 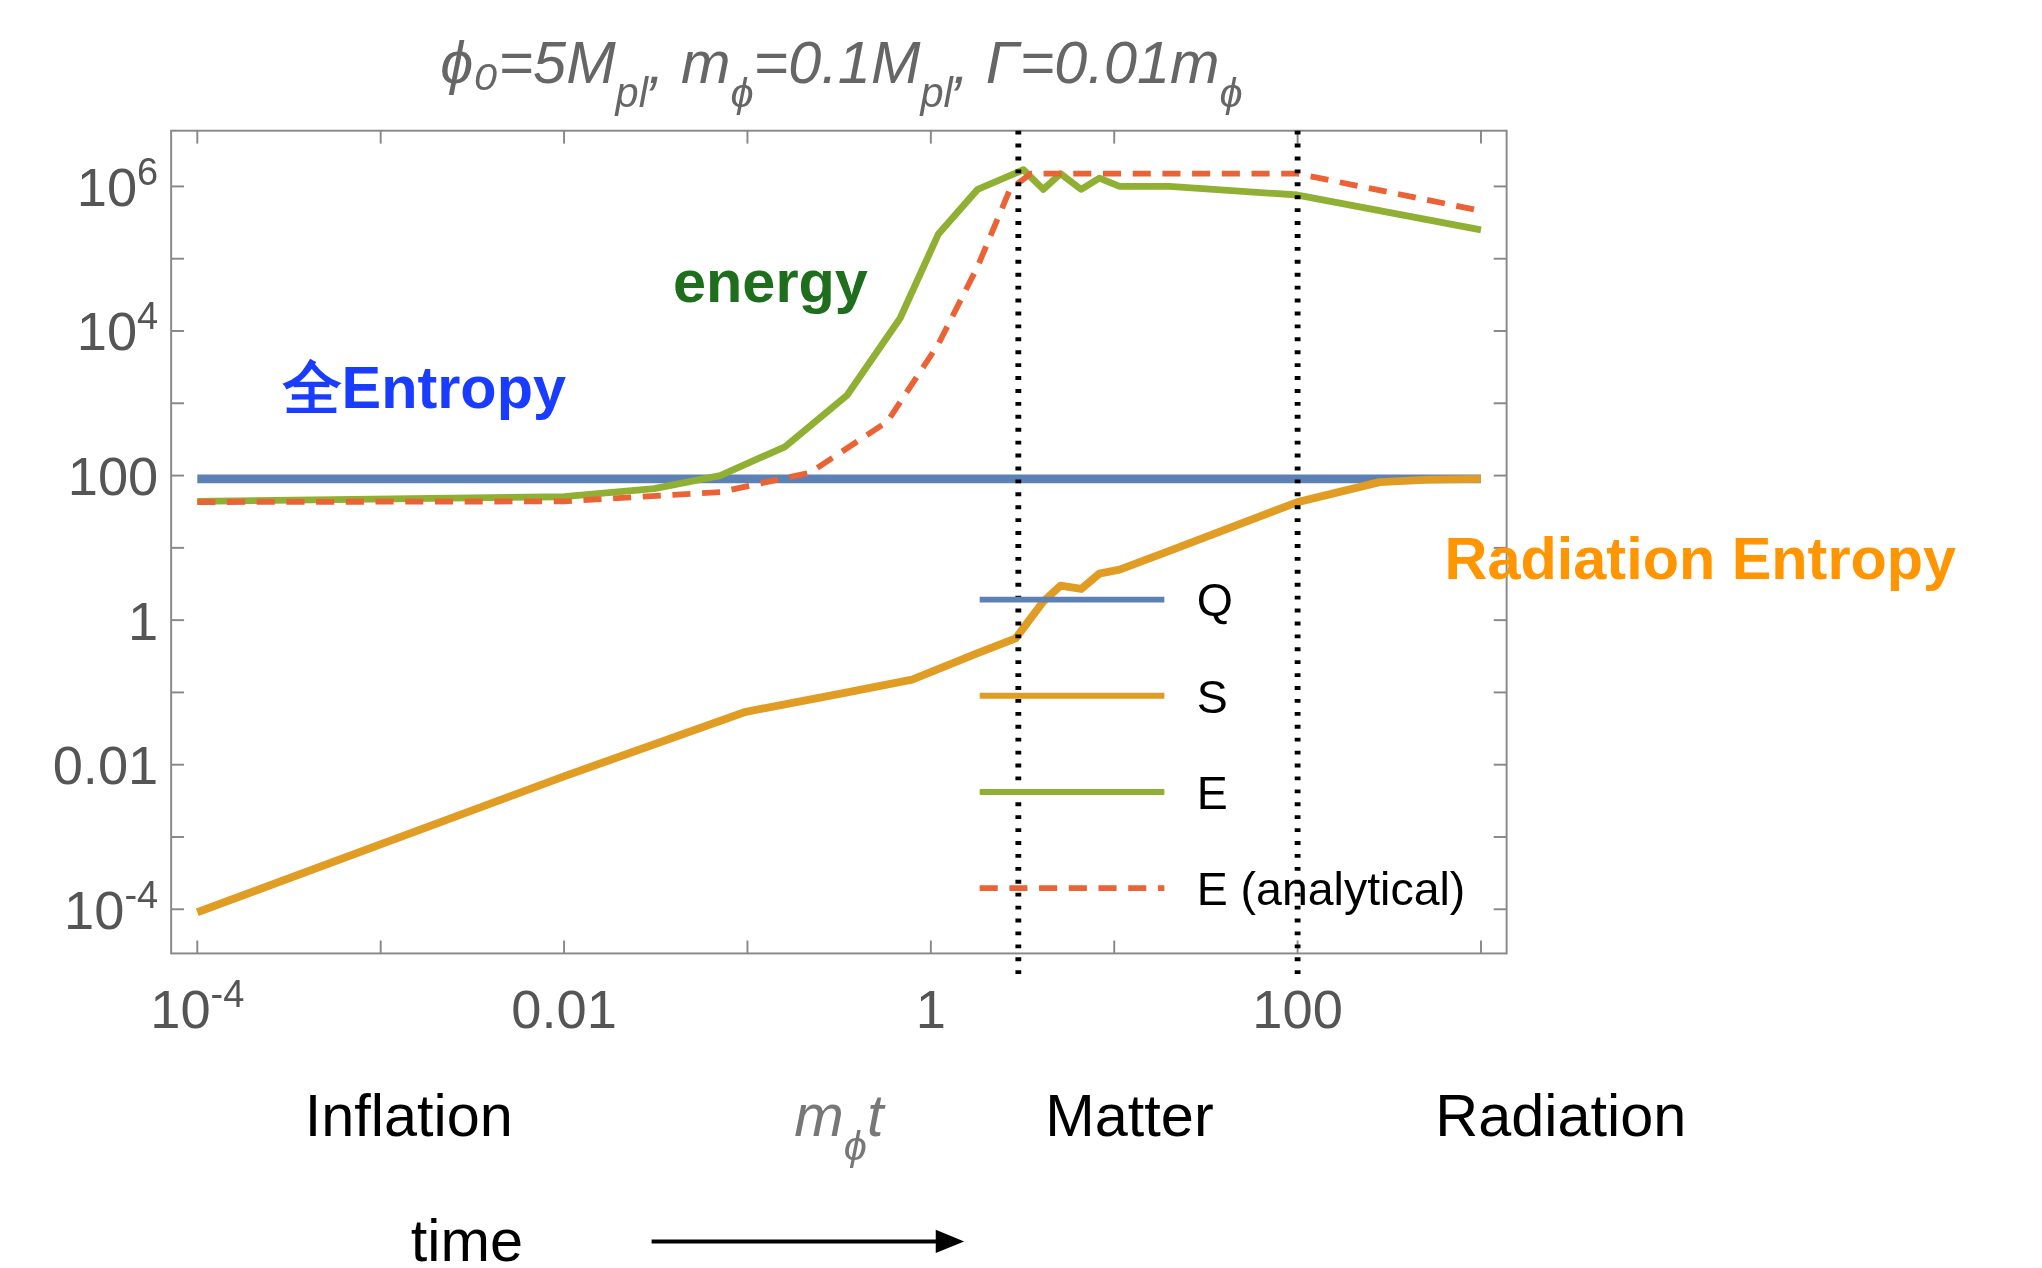 What do you see at coordinates (111, 906) in the screenshot?
I see `y-tick-label: 10$^{-4}$` at bounding box center [111, 906].